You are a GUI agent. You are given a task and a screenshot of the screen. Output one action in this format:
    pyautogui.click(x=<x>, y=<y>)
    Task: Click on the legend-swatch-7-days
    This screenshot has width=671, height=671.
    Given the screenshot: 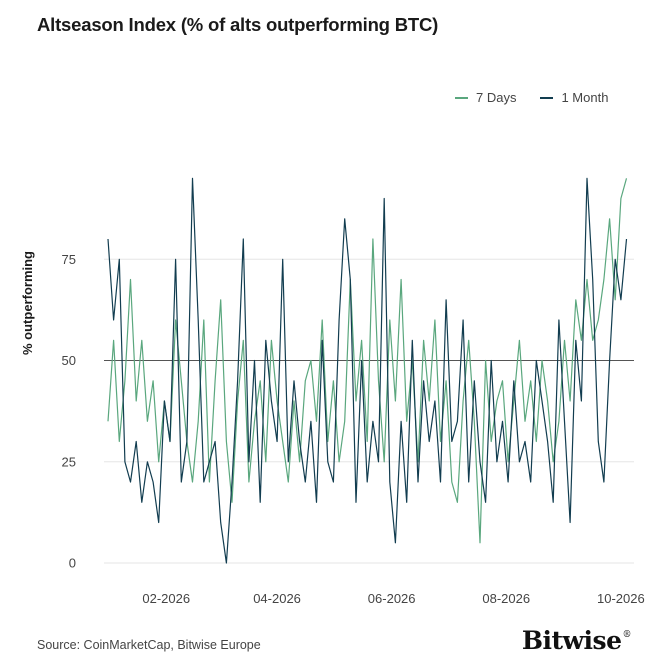 What is the action you would take?
    pyautogui.click(x=461, y=97)
    